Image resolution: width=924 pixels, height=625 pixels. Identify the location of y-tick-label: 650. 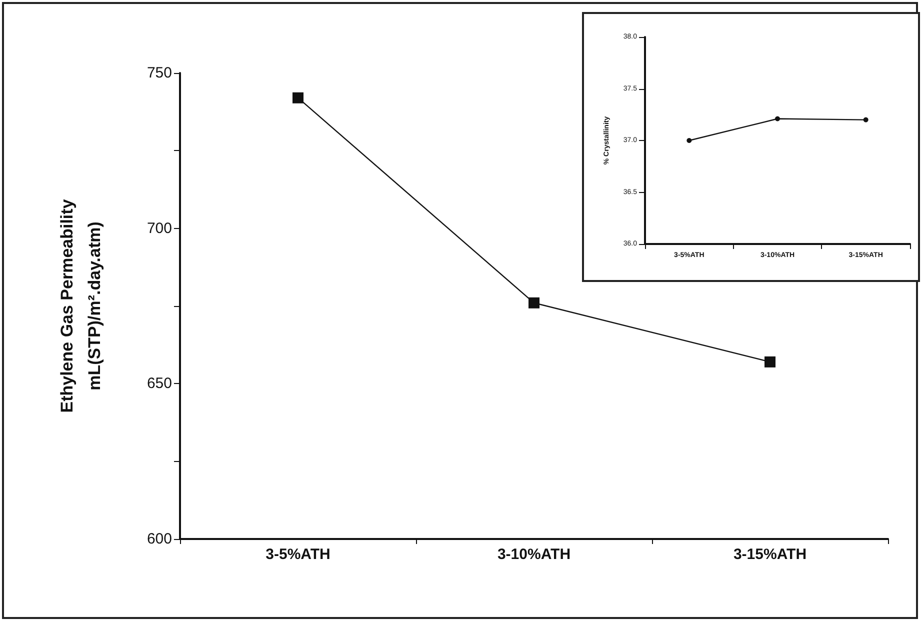
(159, 383).